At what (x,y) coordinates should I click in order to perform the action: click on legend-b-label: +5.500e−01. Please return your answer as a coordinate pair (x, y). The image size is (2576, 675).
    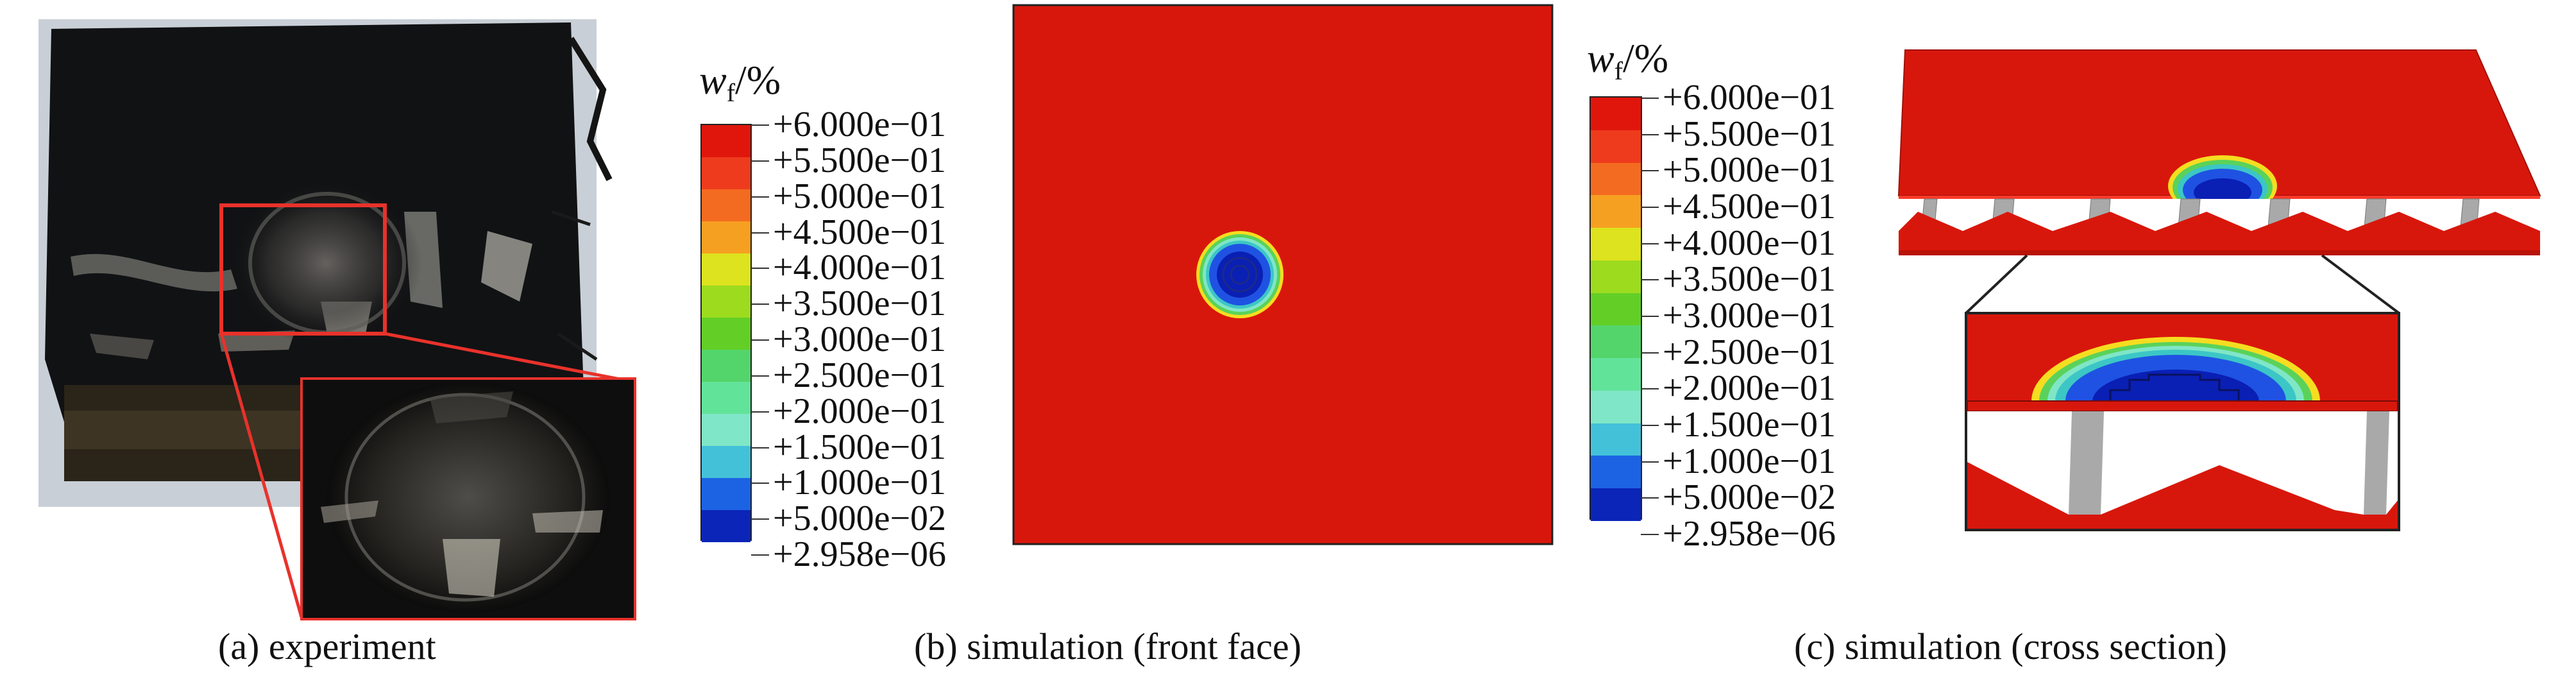
    Looking at the image, I should click on (860, 160).